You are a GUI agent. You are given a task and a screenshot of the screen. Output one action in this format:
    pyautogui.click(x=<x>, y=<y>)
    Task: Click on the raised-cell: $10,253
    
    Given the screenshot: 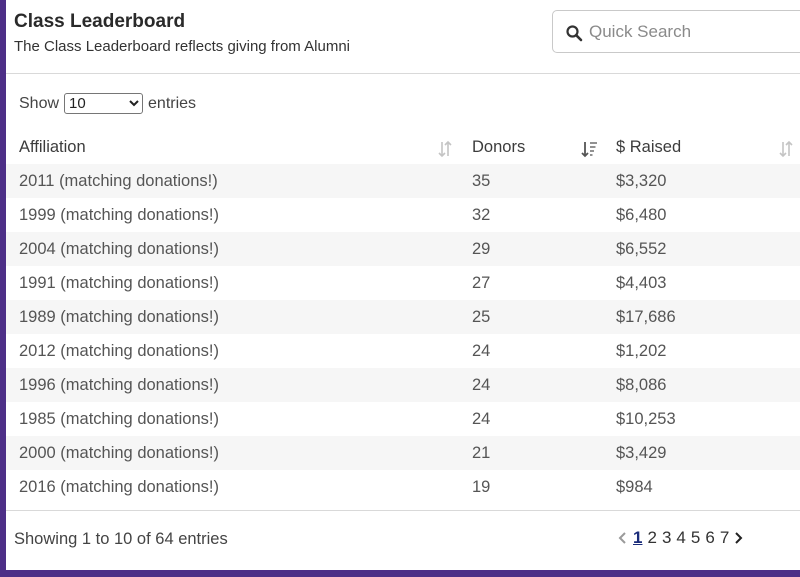 What is the action you would take?
    pyautogui.click(x=701, y=419)
    